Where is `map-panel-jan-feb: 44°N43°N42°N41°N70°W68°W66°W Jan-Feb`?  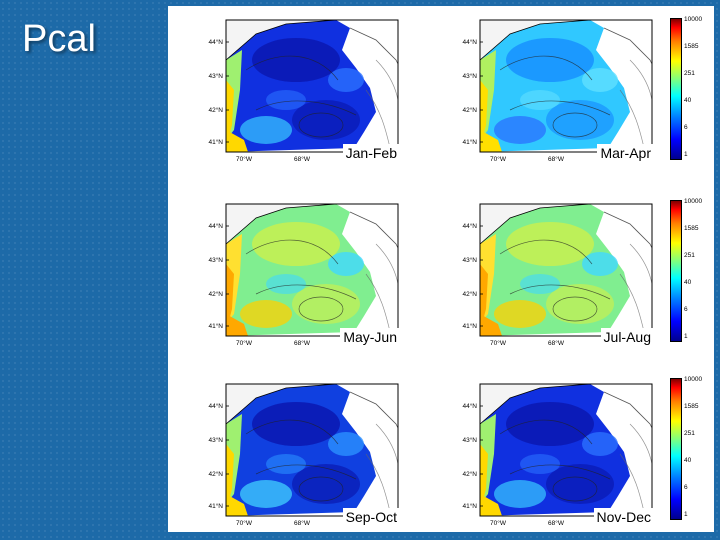 map-panel-jan-feb: 44°N43°N42°N41°N70°W68°W66°W Jan-Feb is located at coordinates (301, 92).